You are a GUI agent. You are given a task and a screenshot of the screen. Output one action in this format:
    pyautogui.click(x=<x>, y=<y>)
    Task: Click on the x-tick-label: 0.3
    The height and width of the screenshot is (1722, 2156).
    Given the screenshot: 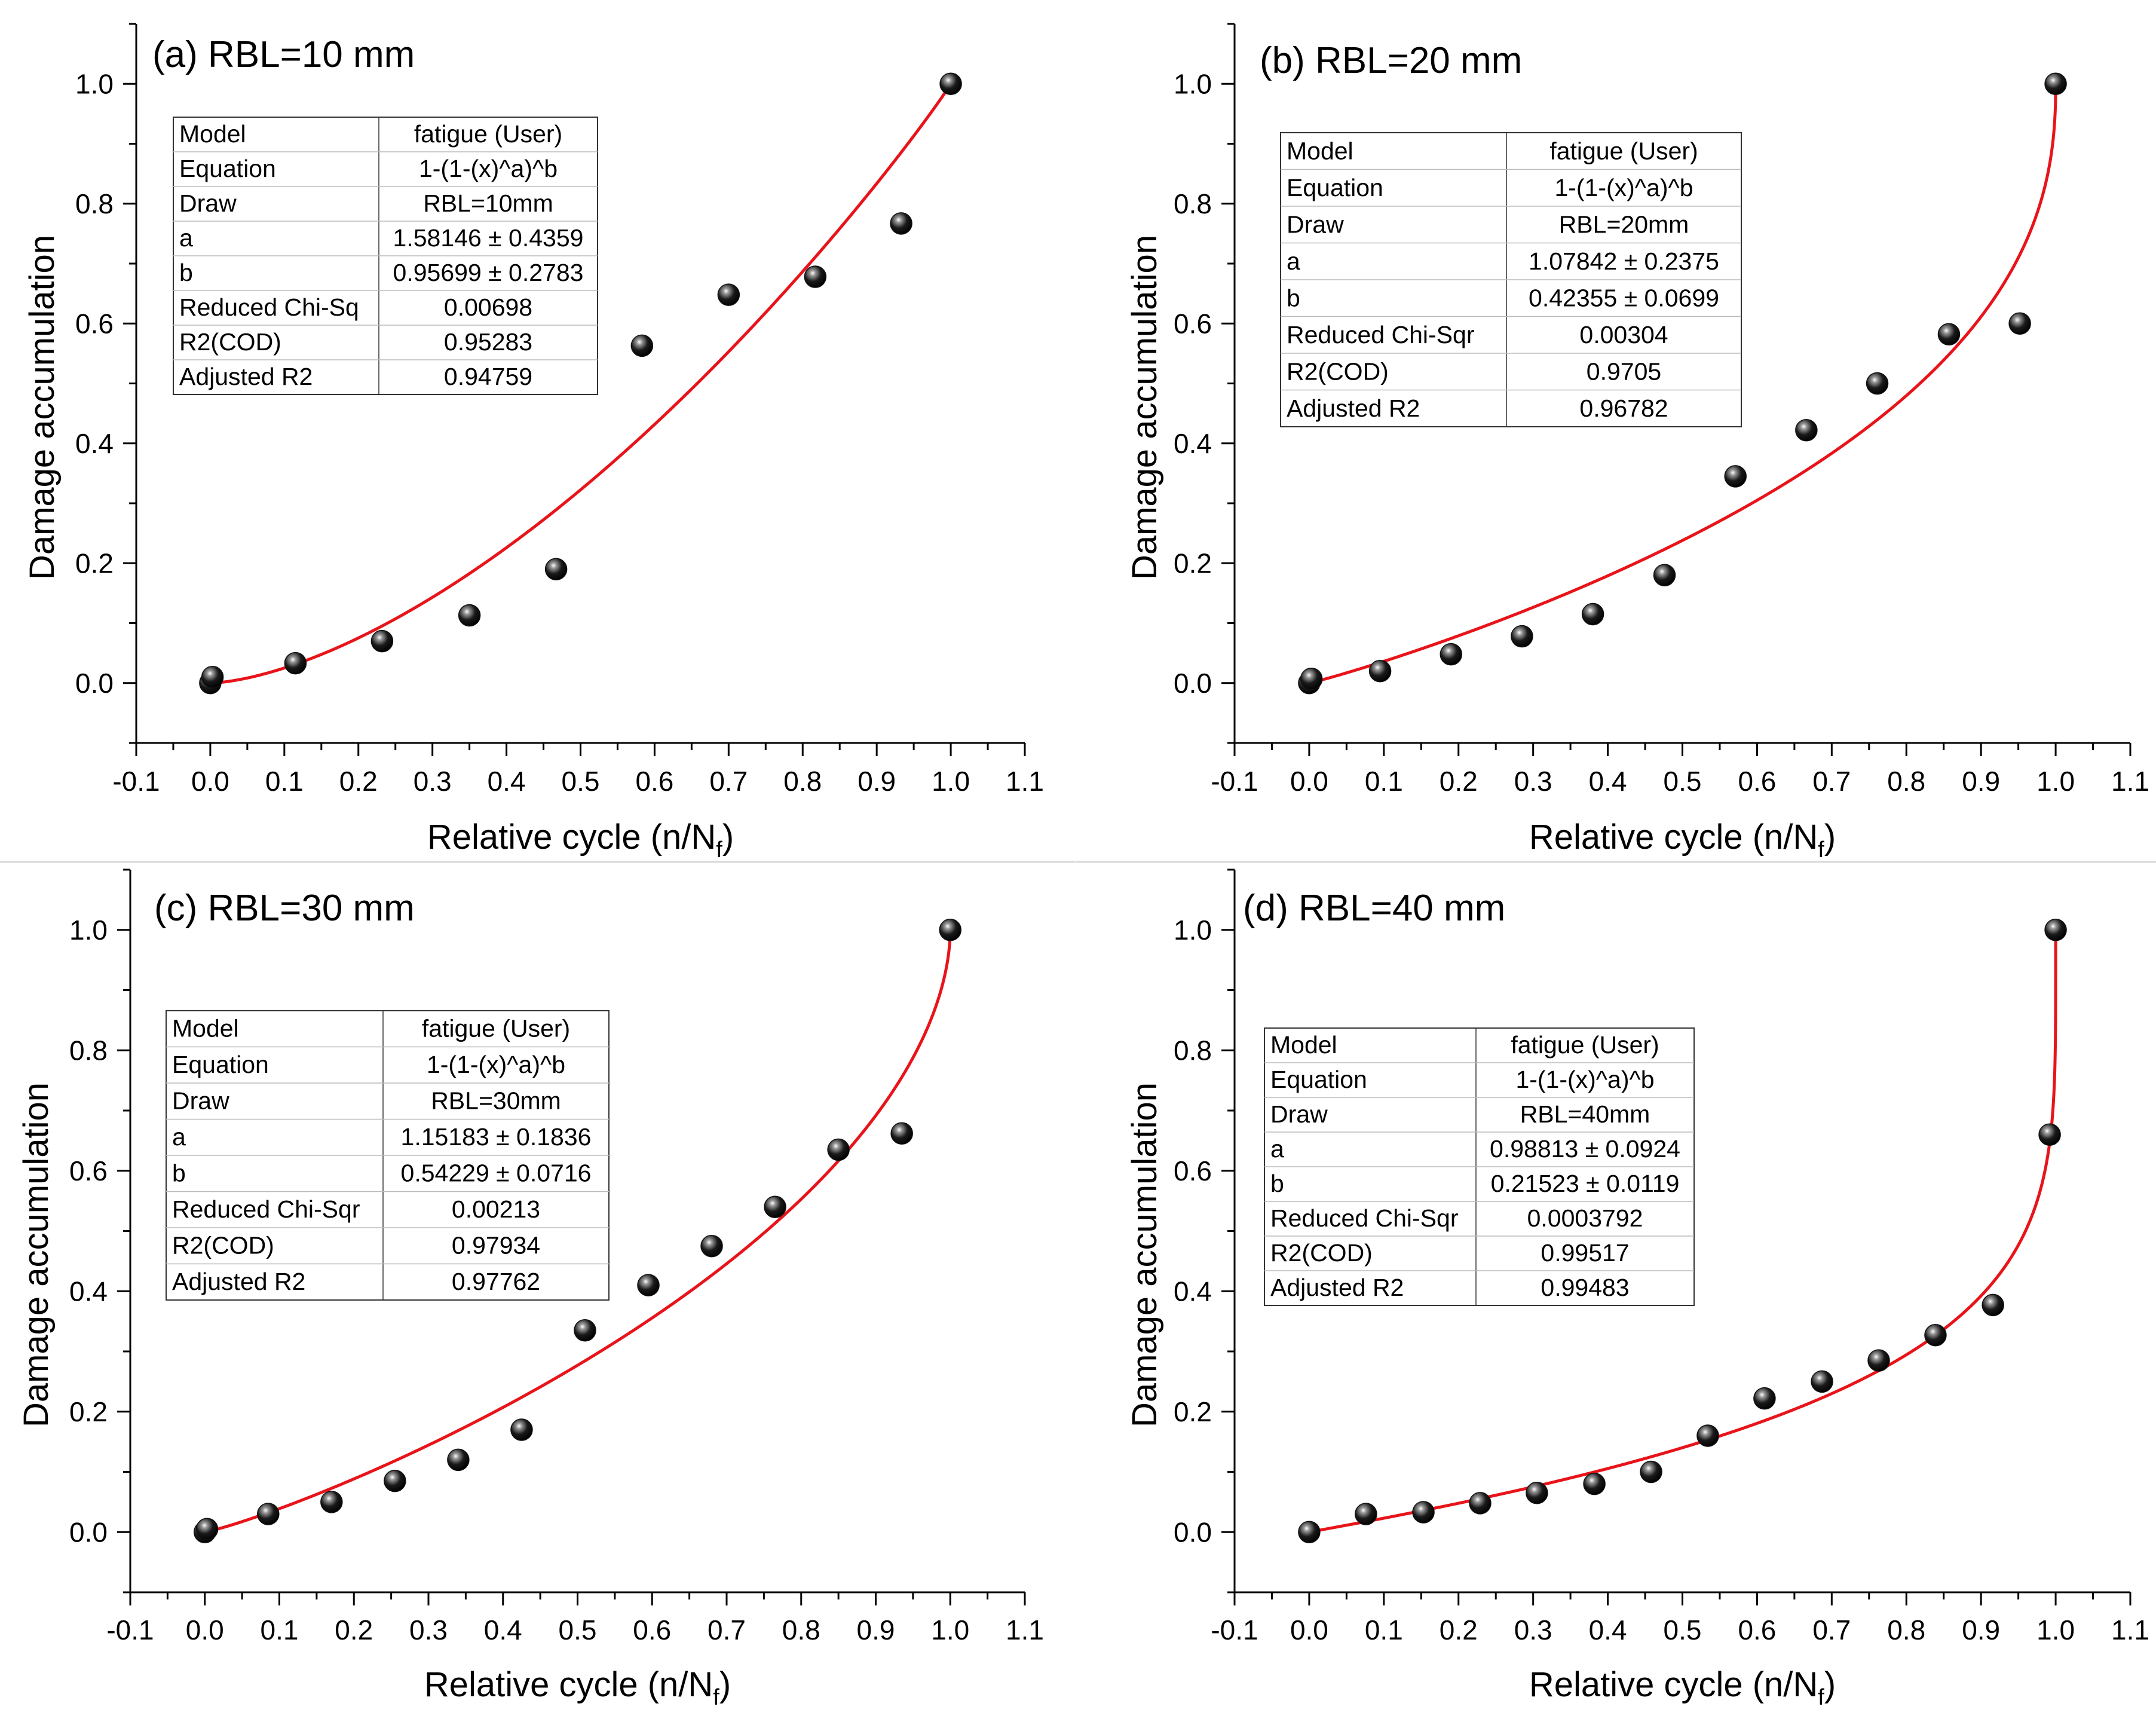 What is the action you would take?
    pyautogui.click(x=428, y=1629)
    